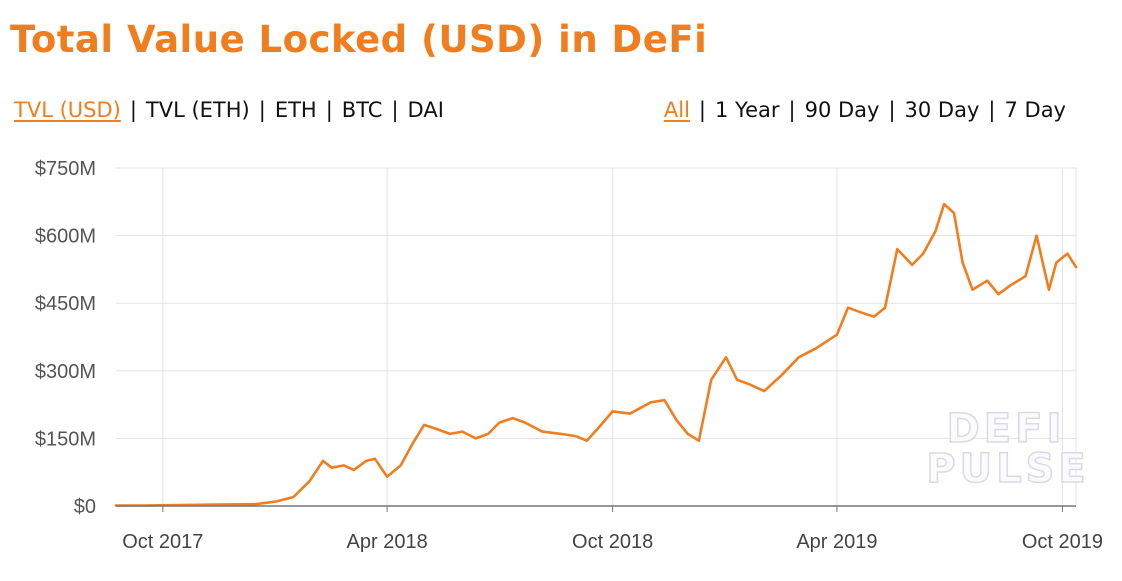 The height and width of the screenshot is (581, 1122). Describe the element at coordinates (425, 110) in the screenshot. I see `tab-dai: DAI` at that location.